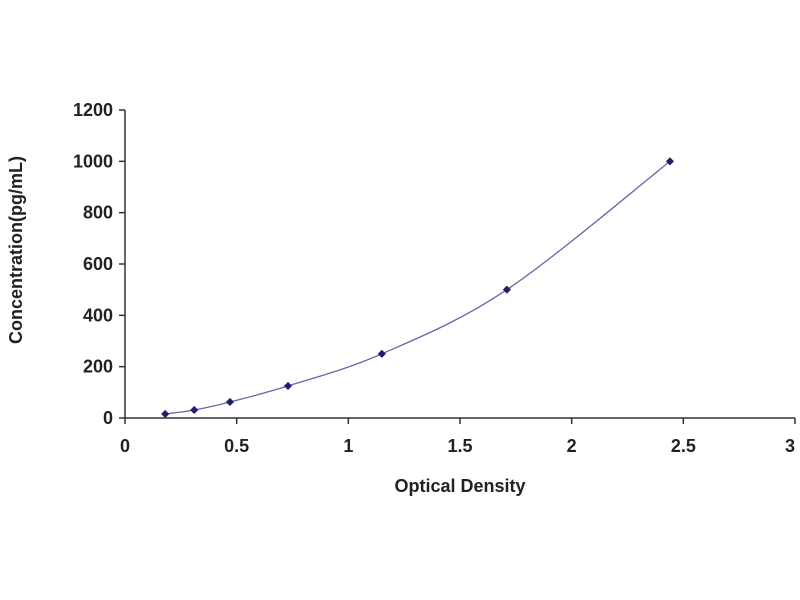 The width and height of the screenshot is (800, 600). I want to click on x-tick-labels: 0 0.5 1 1.5 2 2.5 3, so click(457, 446).